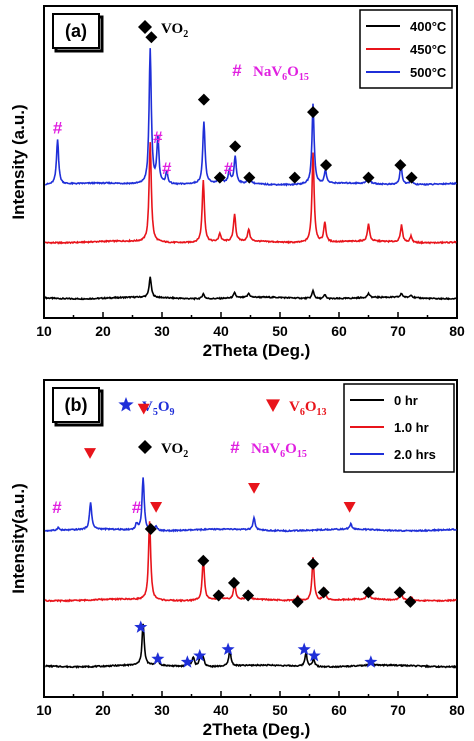 This screenshot has height=741, width=474. I want to click on panel-label: (a), so click(76, 31).